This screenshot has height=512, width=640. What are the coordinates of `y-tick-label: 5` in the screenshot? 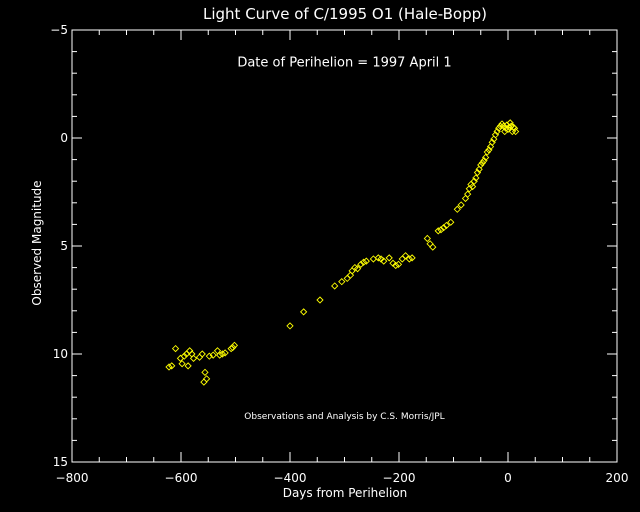 It's located at (64, 246).